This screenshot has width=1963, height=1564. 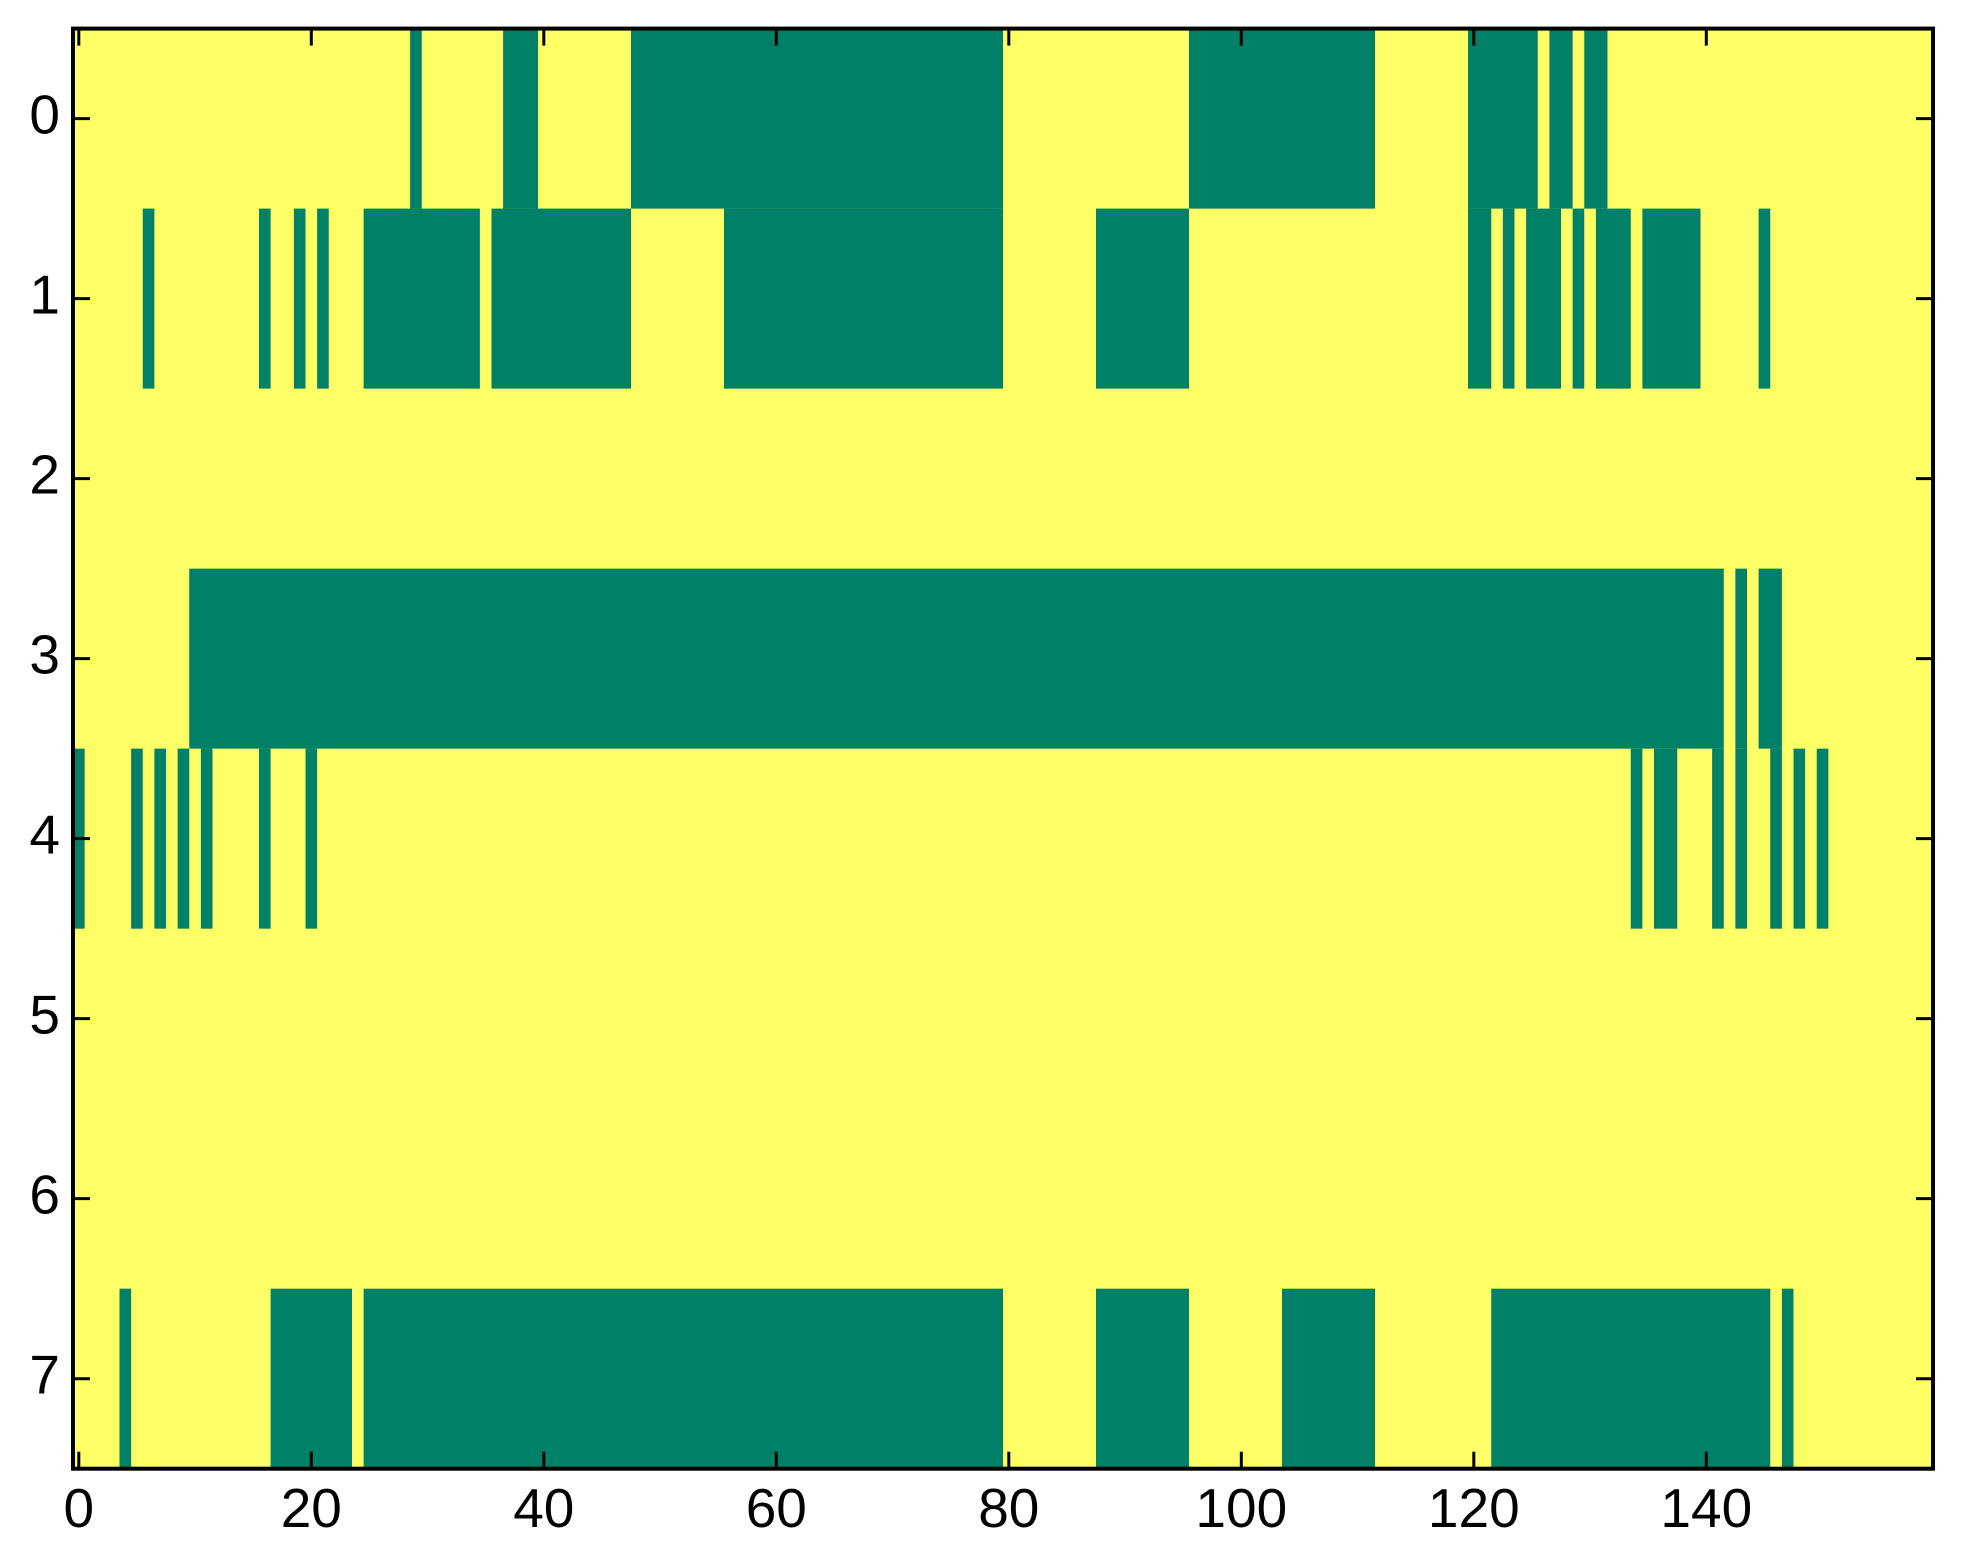 What do you see at coordinates (311, 1508) in the screenshot?
I see `svg-text: 20` at bounding box center [311, 1508].